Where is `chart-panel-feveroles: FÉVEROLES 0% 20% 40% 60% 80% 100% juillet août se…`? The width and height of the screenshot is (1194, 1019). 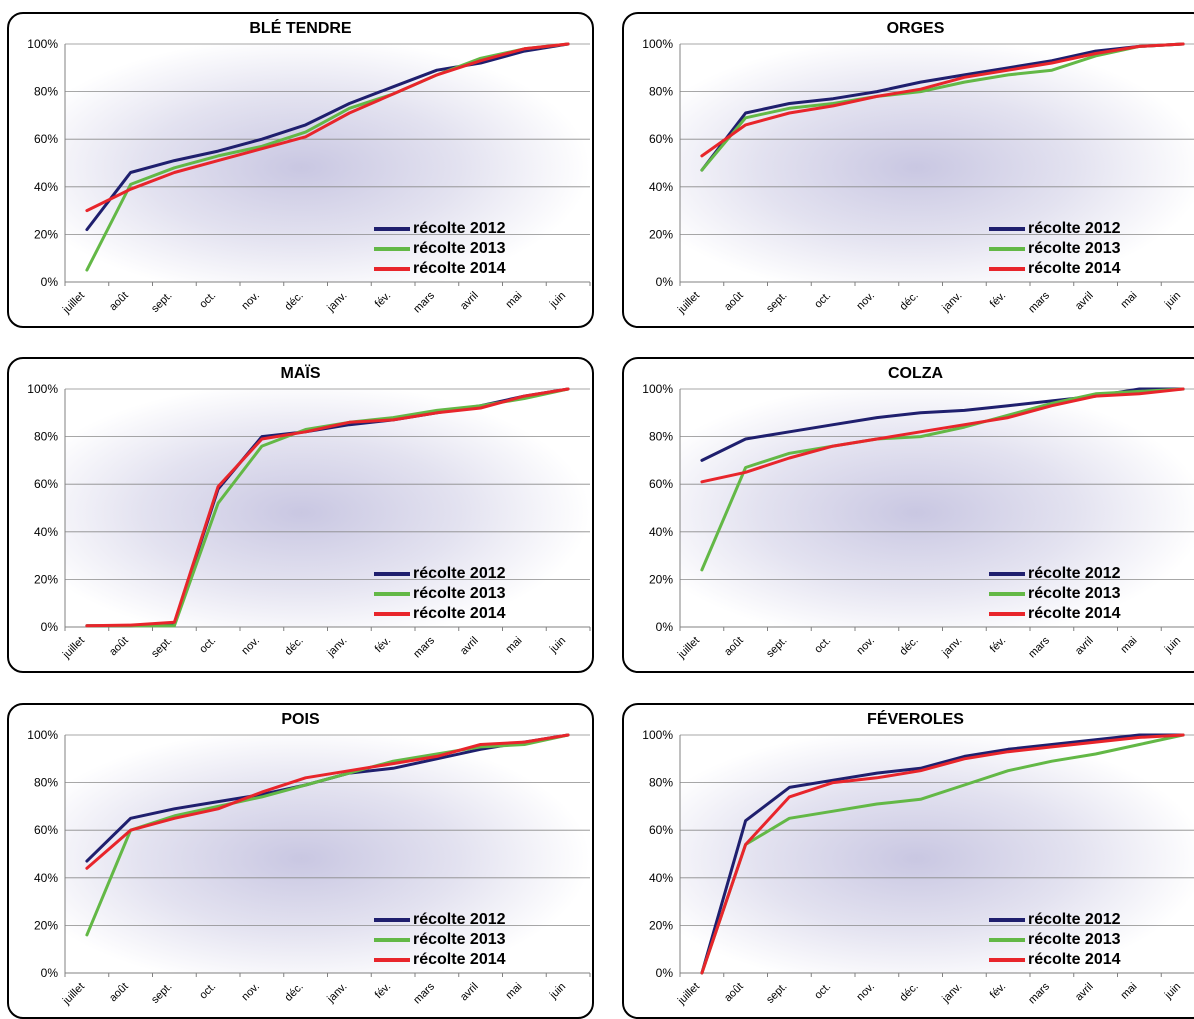 chart-panel-feveroles: FÉVEROLES 0% 20% 40% 60% 80% 100% juillet août se… is located at coordinates (908, 861).